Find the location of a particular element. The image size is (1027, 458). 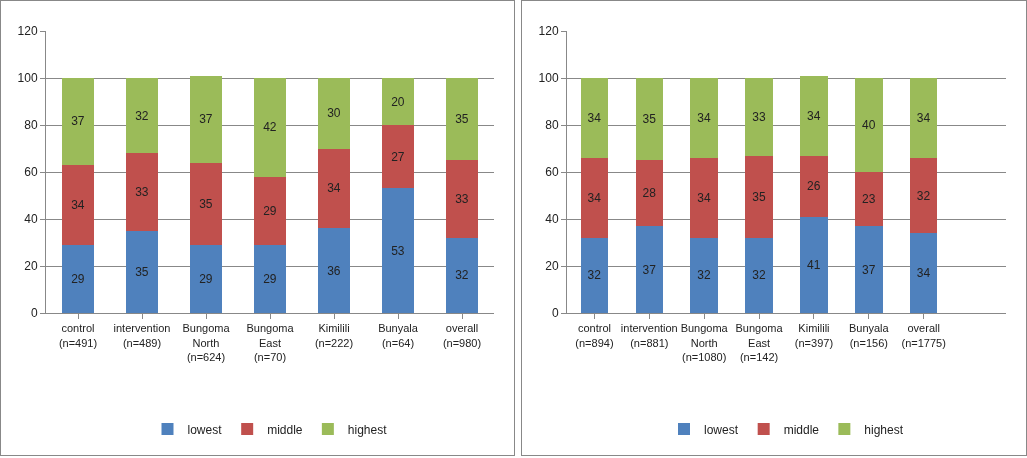

data-label: 40 is located at coordinates (868, 125).